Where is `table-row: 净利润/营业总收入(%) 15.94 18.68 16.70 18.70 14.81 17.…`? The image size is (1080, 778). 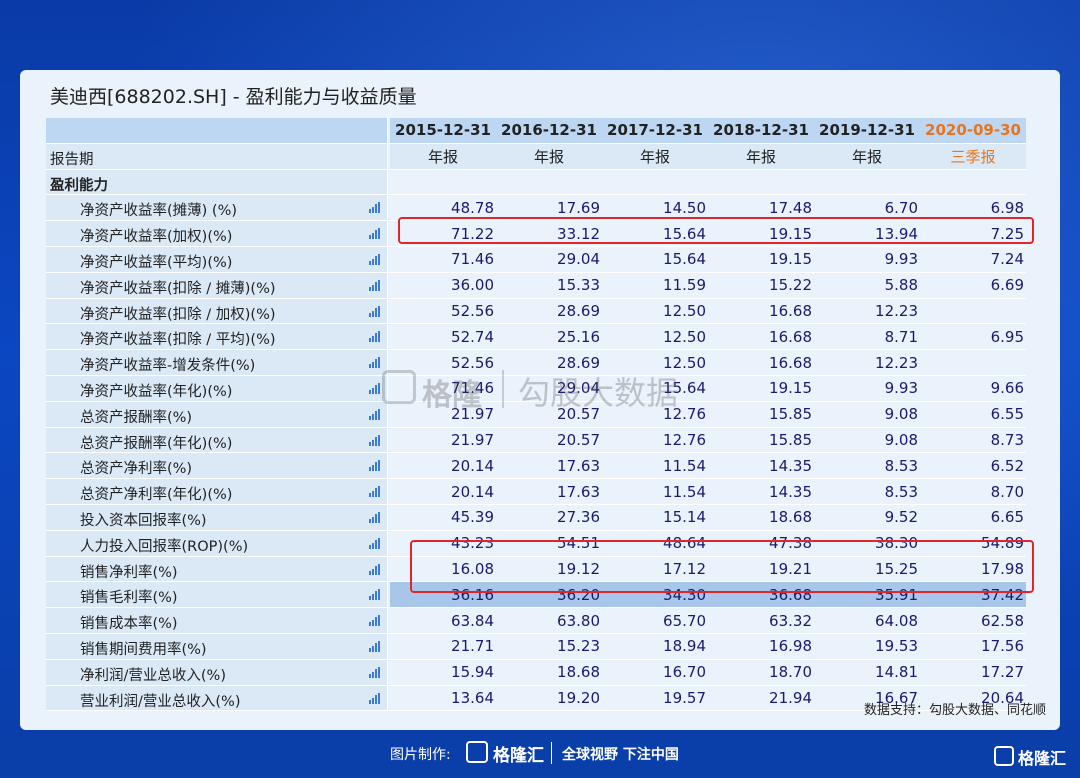
table-row: 净利润/营业总收入(%) 15.94 18.68 16.70 18.70 14.81 17.… is located at coordinates (536, 672).